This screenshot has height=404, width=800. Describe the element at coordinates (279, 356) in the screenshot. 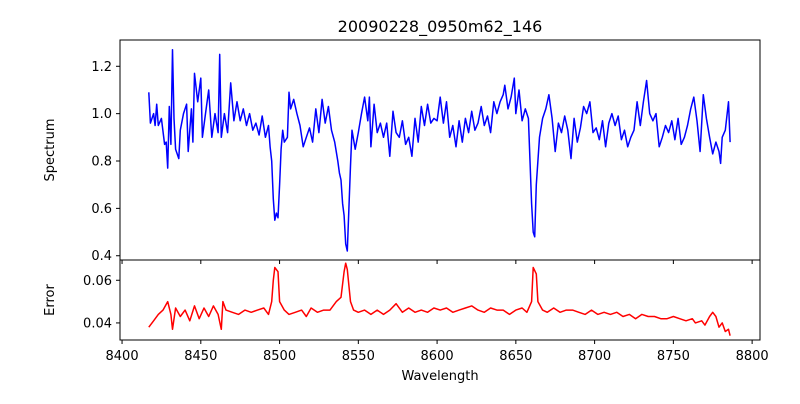

I see `x-tick-label: 8500` at that location.